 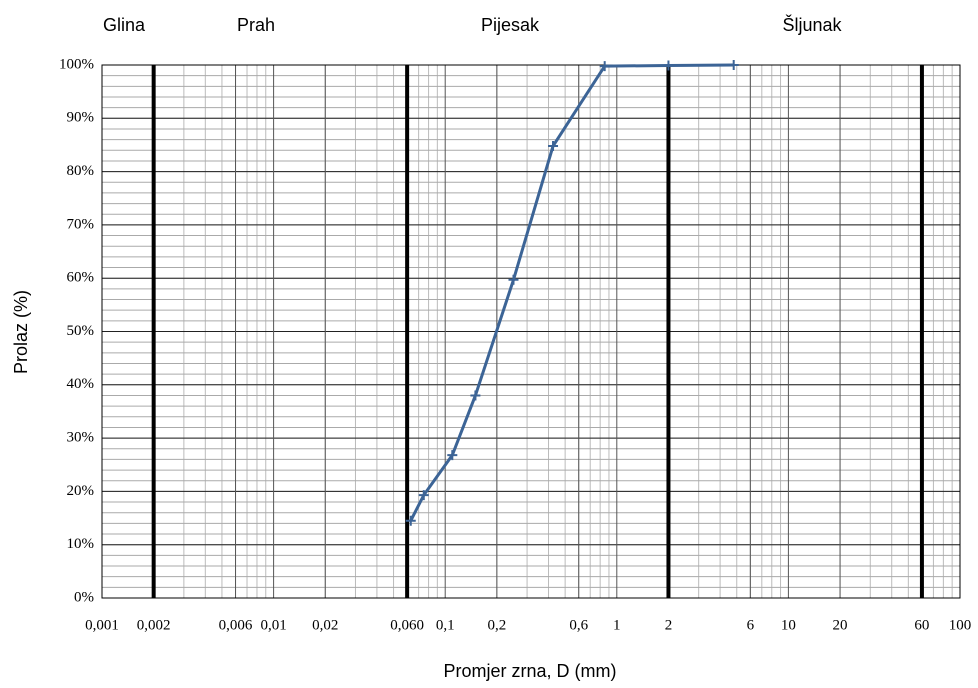 I want to click on y-tick-label: 0%, so click(x=84, y=597).